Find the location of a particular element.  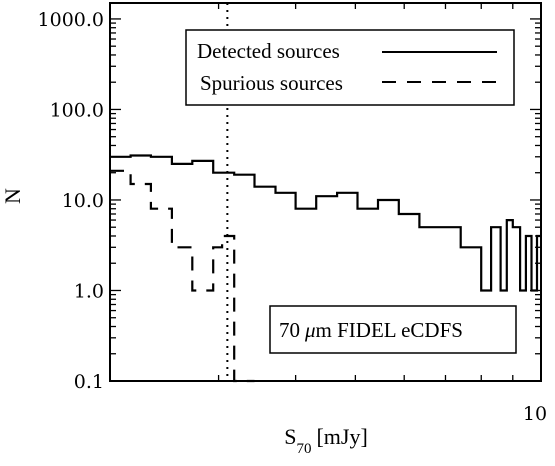

x-tick-label: 10 is located at coordinates (535, 414).